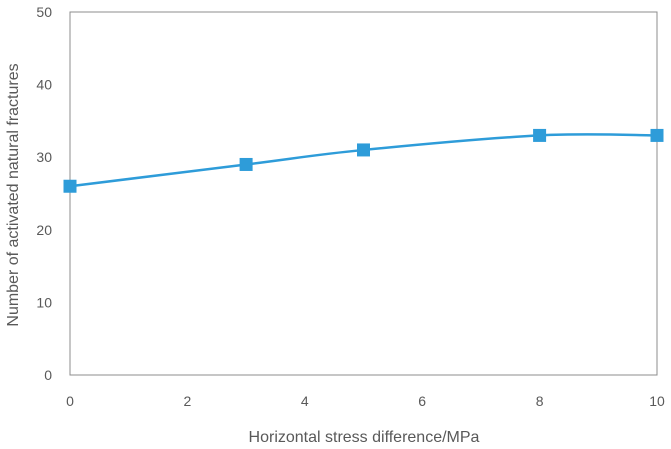 This screenshot has height=449, width=671. Describe the element at coordinates (422, 401) in the screenshot. I see `x-tick-label: 6` at that location.